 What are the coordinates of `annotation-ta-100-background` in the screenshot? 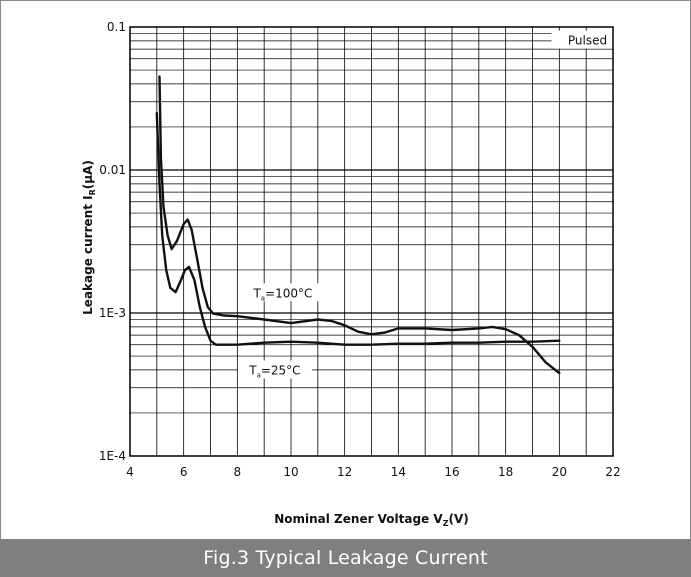 It's located at (282, 292).